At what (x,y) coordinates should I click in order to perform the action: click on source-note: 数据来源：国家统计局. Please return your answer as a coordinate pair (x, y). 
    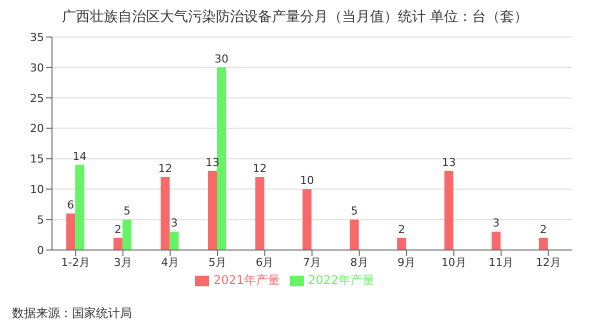
    Looking at the image, I should click on (72, 313).